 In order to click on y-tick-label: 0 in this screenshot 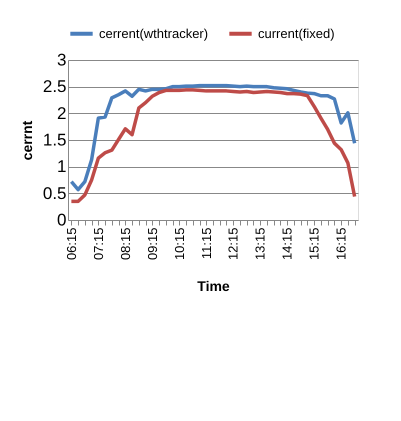, I will do `click(61, 220)`.